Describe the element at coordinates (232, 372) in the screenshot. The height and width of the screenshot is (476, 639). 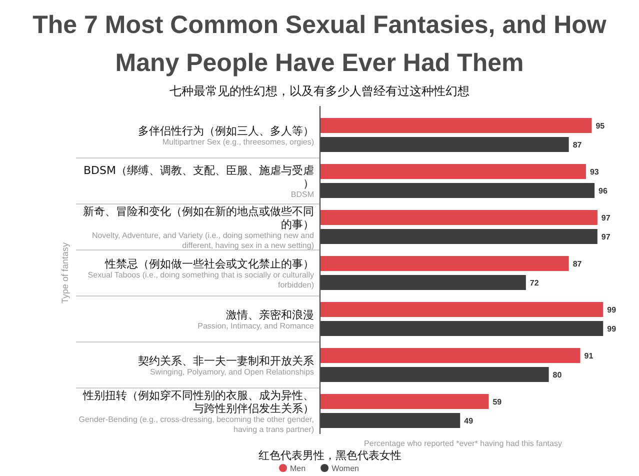
I see `y-tick-label: Swinging, Polyamory, and Open Relationships` at that location.